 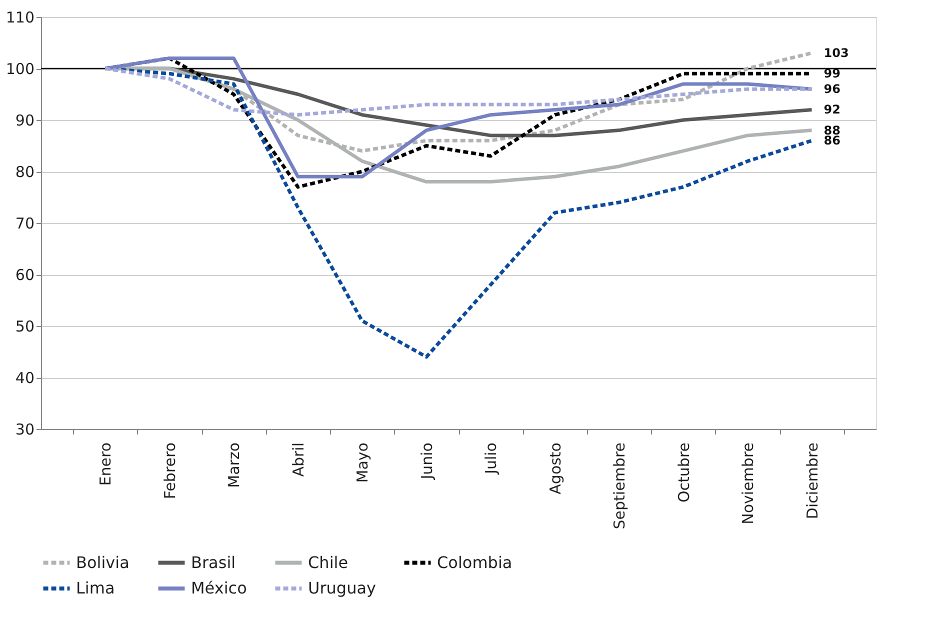 What do you see at coordinates (95, 588) in the screenshot?
I see `legend-label: Lima` at bounding box center [95, 588].